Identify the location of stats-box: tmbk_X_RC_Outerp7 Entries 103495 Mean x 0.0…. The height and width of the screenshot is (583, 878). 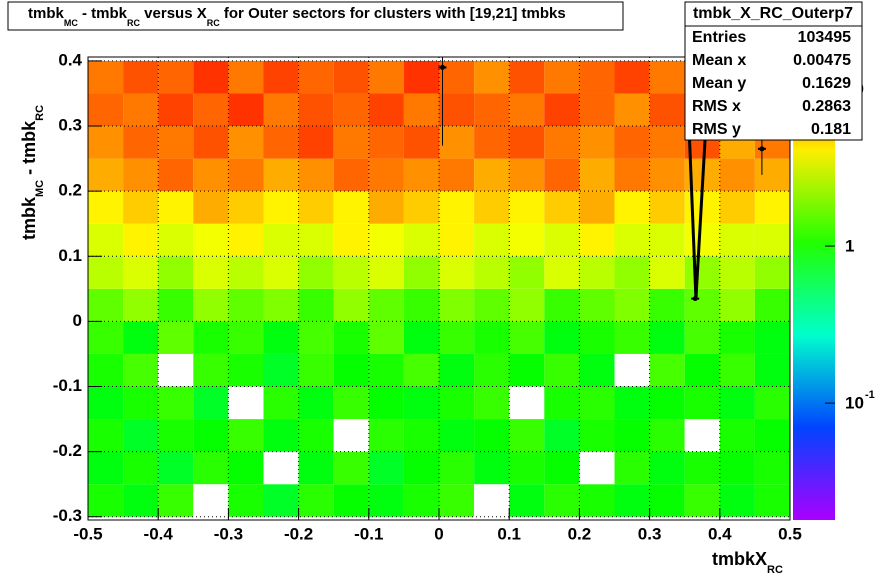
(773, 71).